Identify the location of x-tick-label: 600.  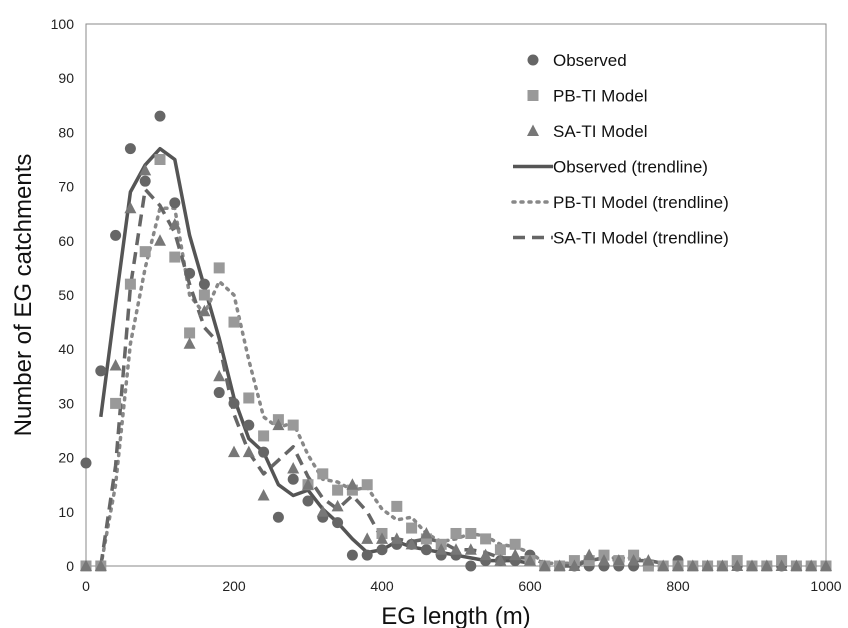
(530, 586).